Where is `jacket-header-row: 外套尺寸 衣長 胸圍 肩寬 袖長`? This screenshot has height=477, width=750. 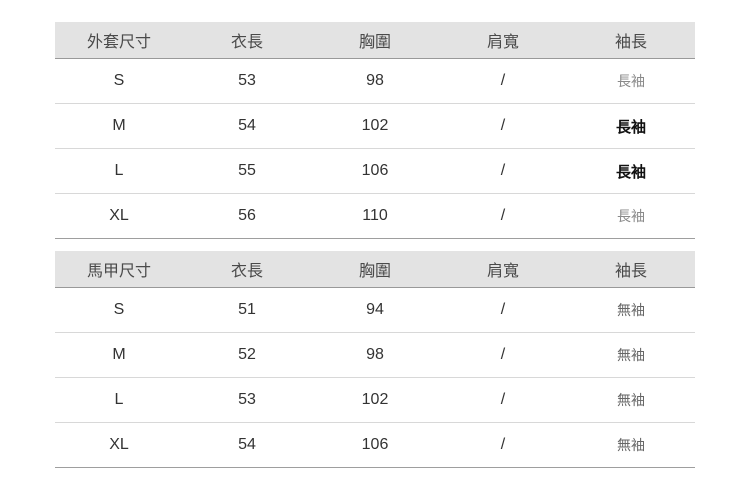 jacket-header-row: 外套尺寸 衣長 胸圍 肩寬 袖長 is located at coordinates (375, 40).